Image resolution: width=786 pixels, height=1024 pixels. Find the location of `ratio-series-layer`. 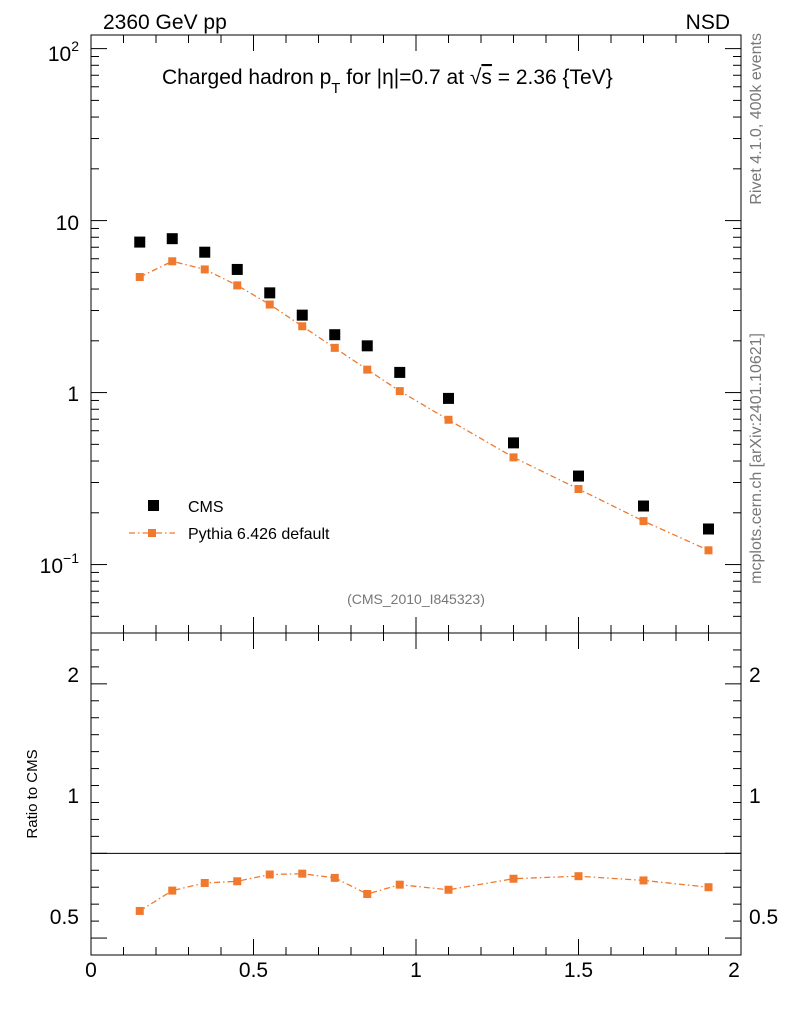

ratio-series-layer is located at coordinates (424, 892).